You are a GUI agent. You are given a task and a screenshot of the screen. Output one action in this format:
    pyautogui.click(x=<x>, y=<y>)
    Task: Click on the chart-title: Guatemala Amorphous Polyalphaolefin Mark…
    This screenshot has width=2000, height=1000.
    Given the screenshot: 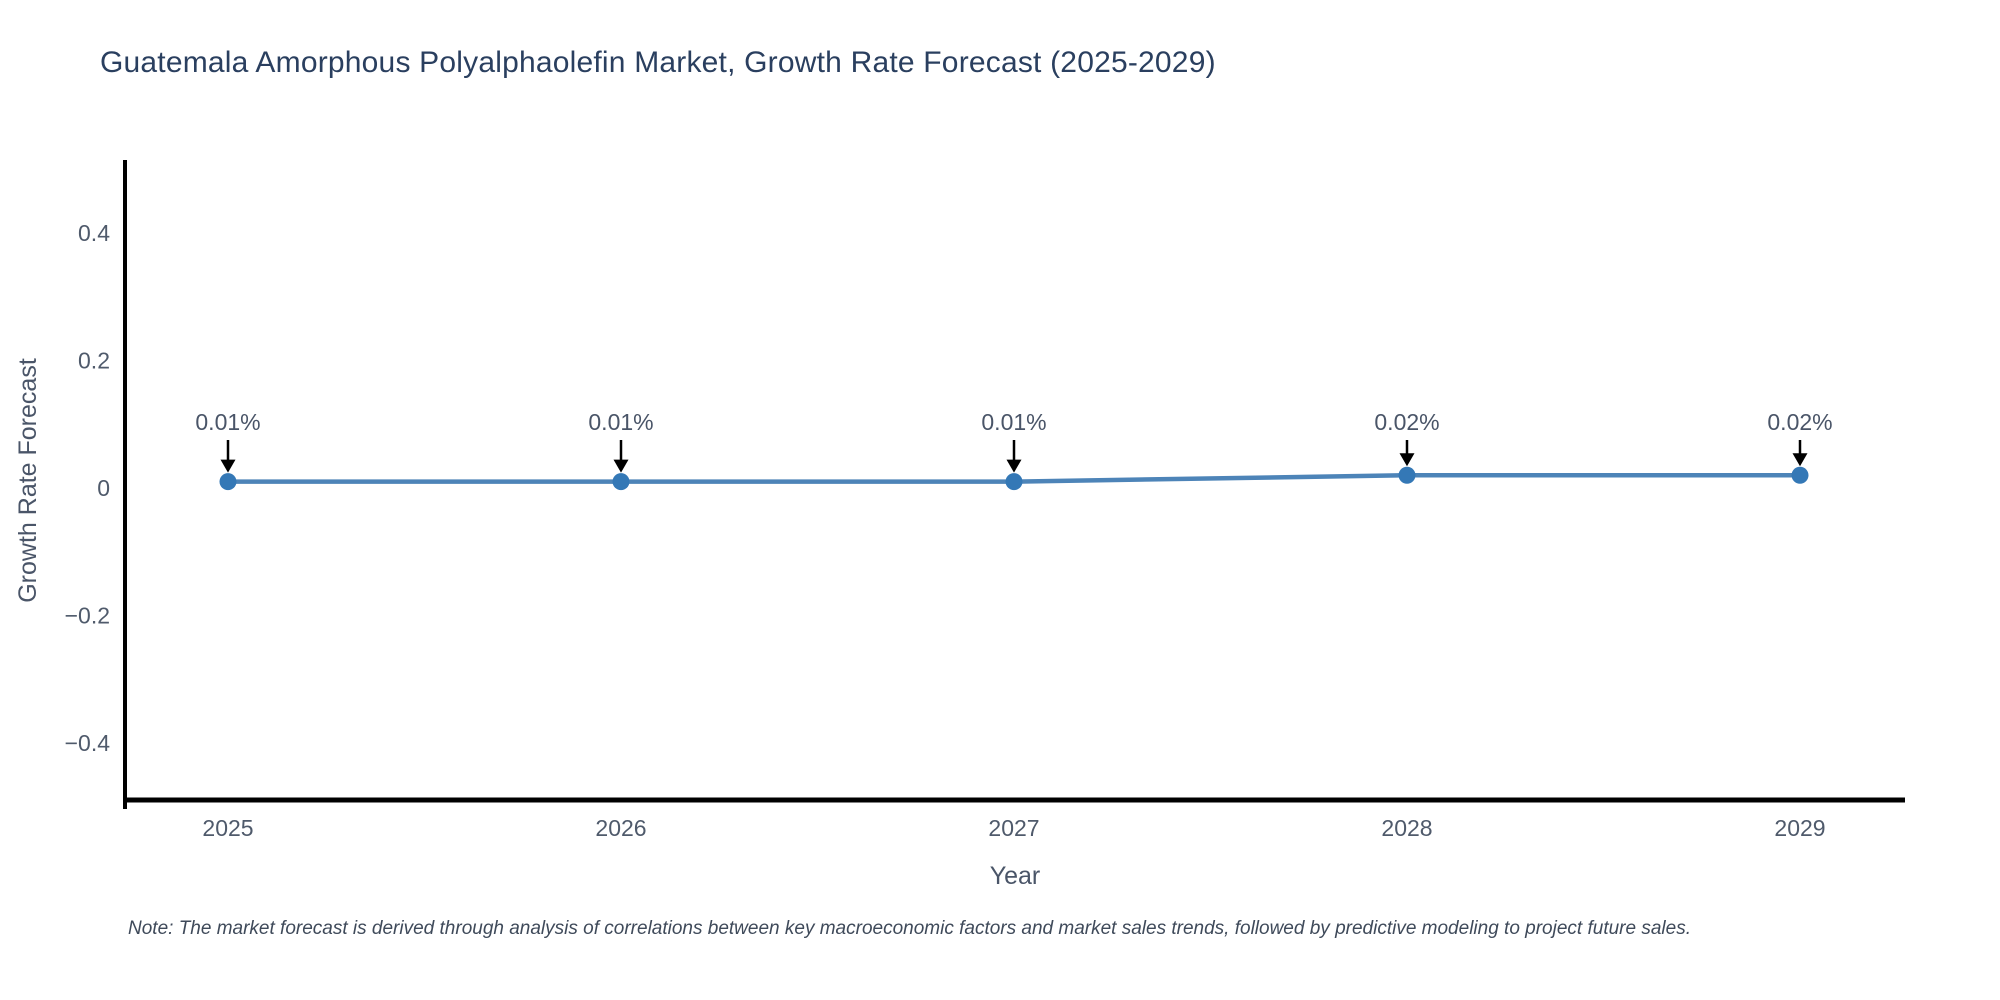 What is the action you would take?
    pyautogui.click(x=658, y=62)
    